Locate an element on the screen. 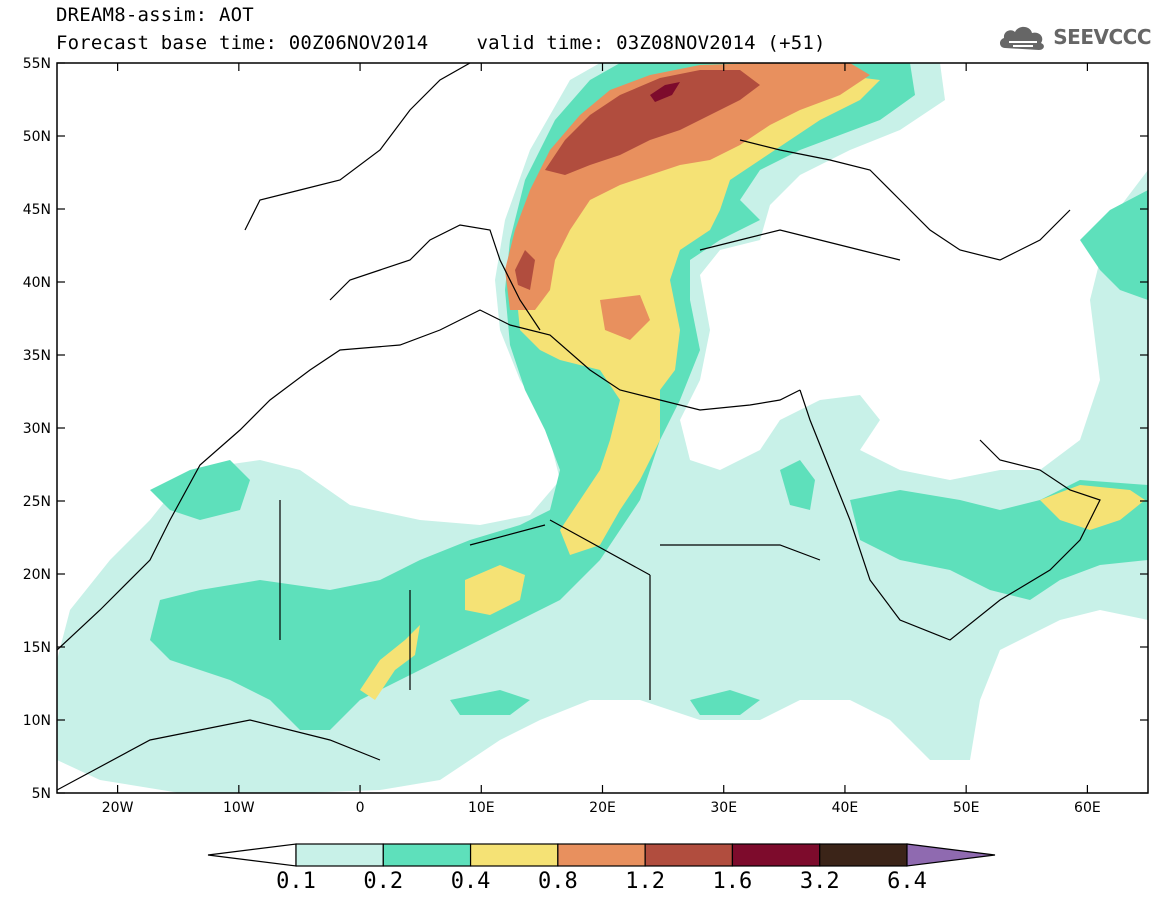  lon-tick-label: 30E is located at coordinates (723, 808).